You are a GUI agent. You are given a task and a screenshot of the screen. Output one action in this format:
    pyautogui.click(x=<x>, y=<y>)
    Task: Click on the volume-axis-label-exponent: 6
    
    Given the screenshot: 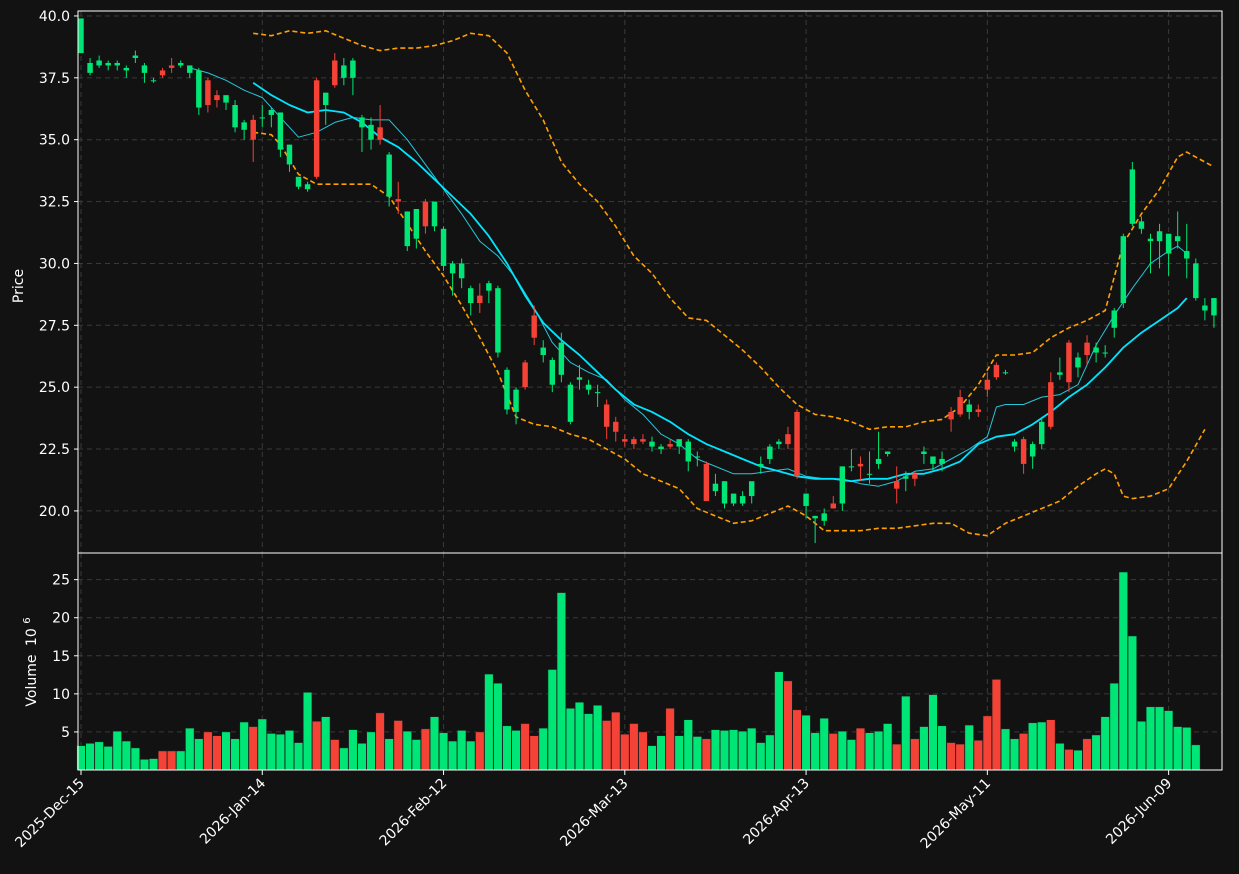 What is the action you would take?
    pyautogui.click(x=27, y=620)
    